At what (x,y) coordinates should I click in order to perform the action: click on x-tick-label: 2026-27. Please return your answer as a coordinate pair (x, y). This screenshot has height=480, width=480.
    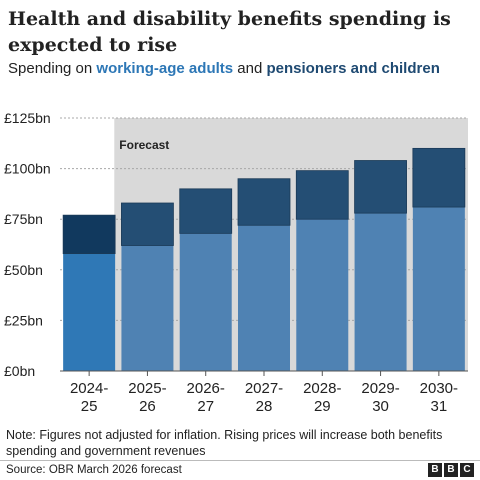
    Looking at the image, I should click on (206, 397).